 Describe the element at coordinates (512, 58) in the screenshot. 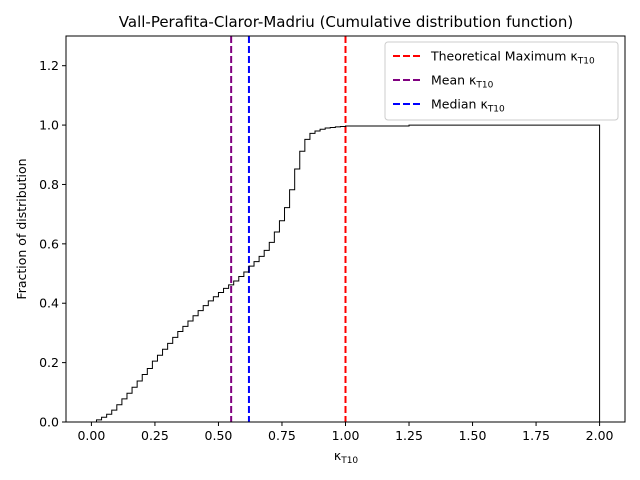

I see `legend-entry: Theoretical Maximum κT10` at that location.